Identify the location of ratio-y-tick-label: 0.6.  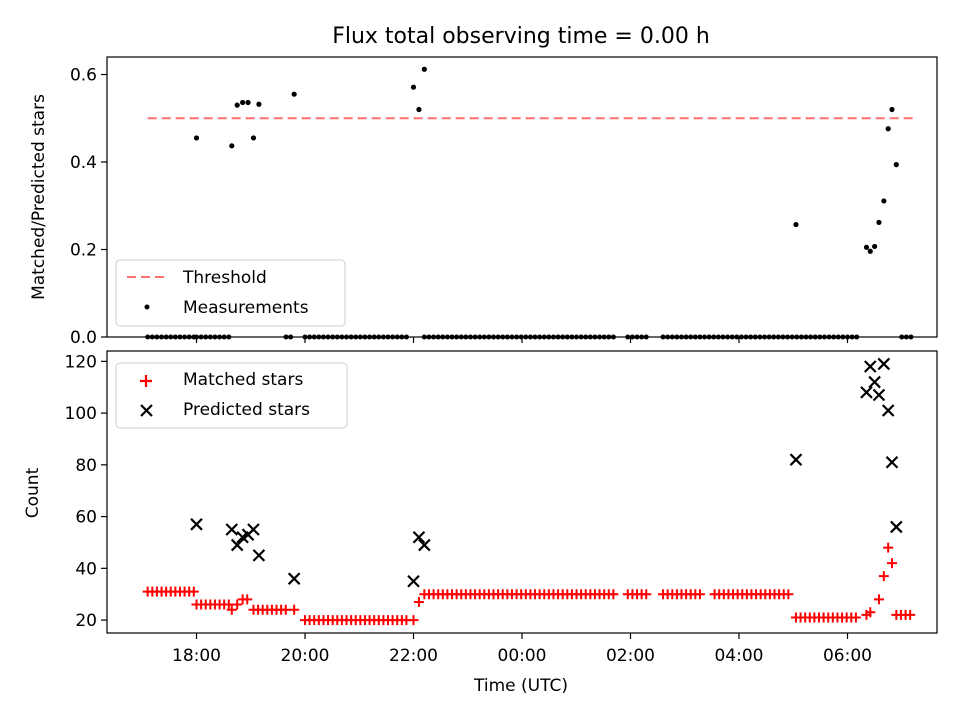
(83, 76).